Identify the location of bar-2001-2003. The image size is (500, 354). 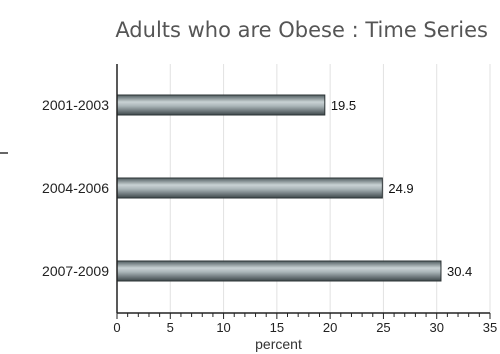
(221, 105).